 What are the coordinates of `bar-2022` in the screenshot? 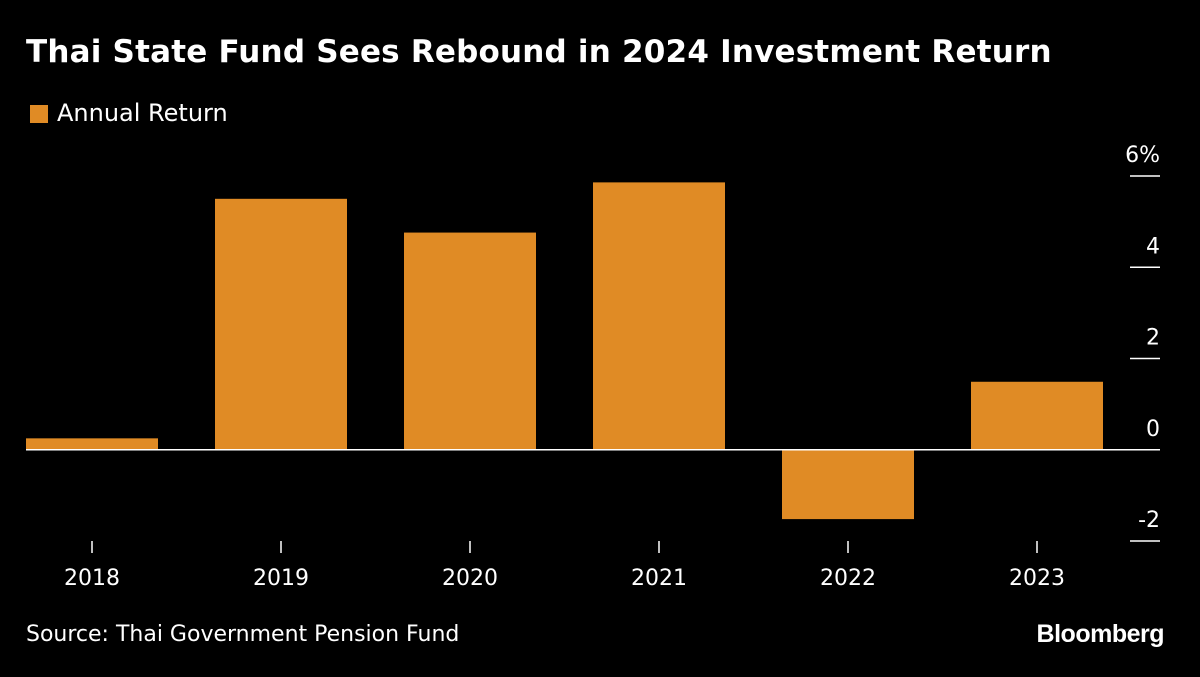 It's located at (848, 484).